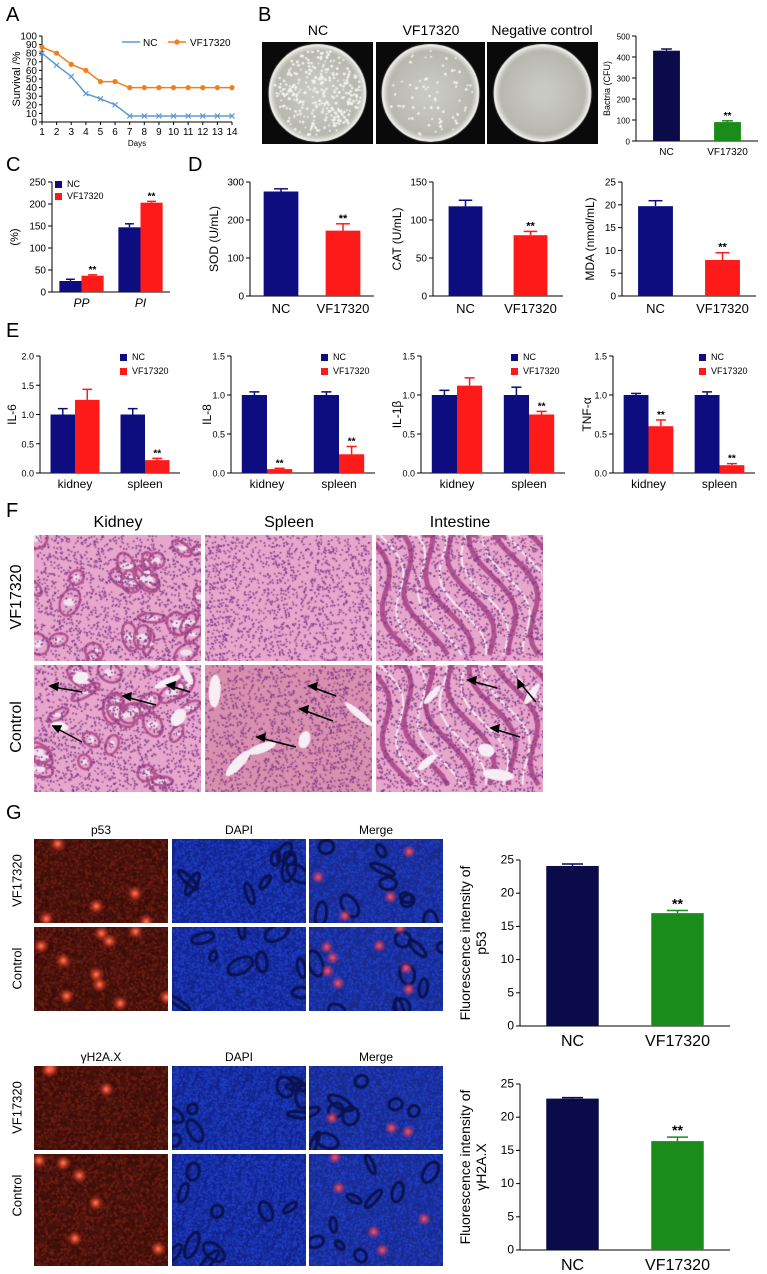  Describe the element at coordinates (239, 1210) in the screenshot. I see `fluor-dapi-control` at that location.